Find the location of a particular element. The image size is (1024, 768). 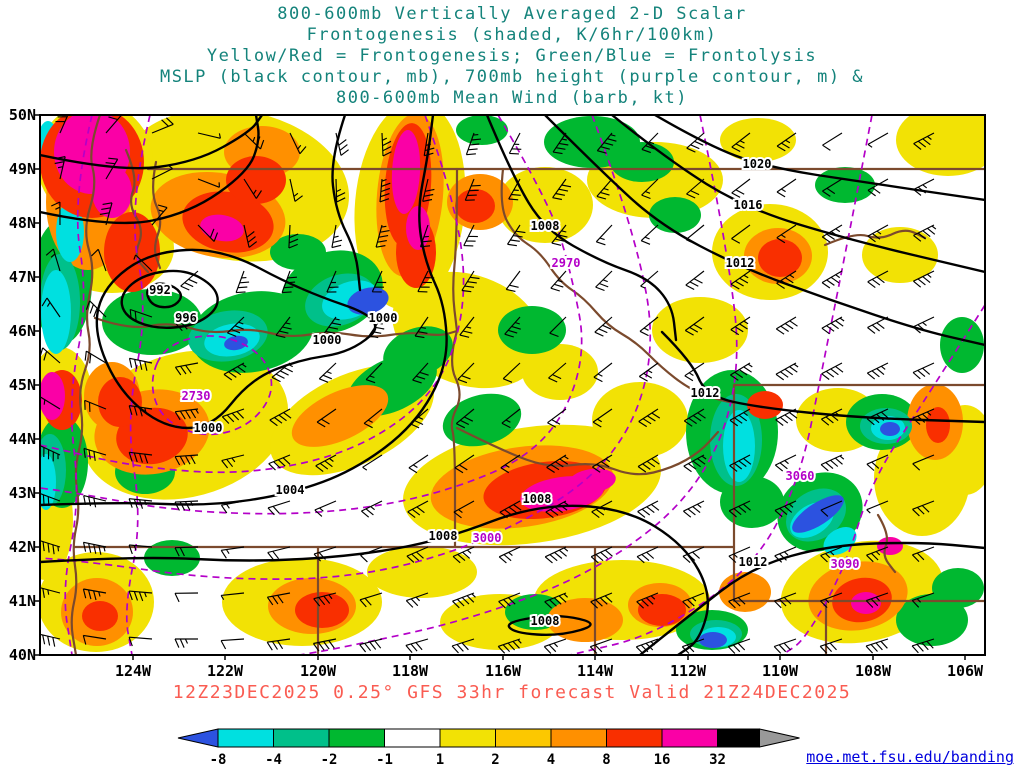

svg-text: 114W is located at coordinates (595, 671).